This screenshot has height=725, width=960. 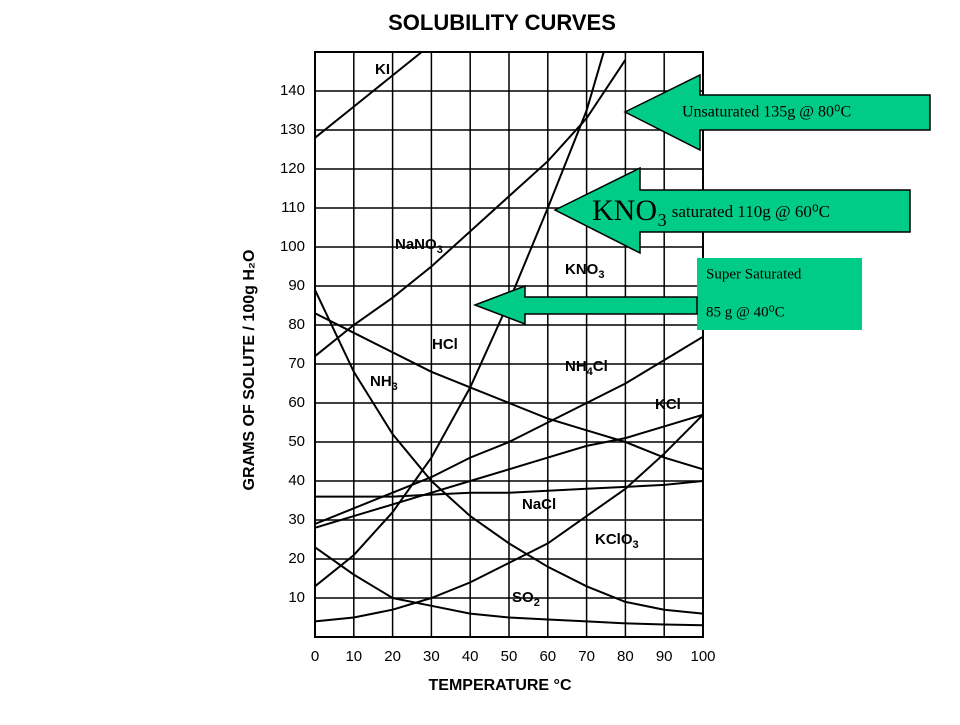 I want to click on series-label: NH3, so click(x=384, y=383).